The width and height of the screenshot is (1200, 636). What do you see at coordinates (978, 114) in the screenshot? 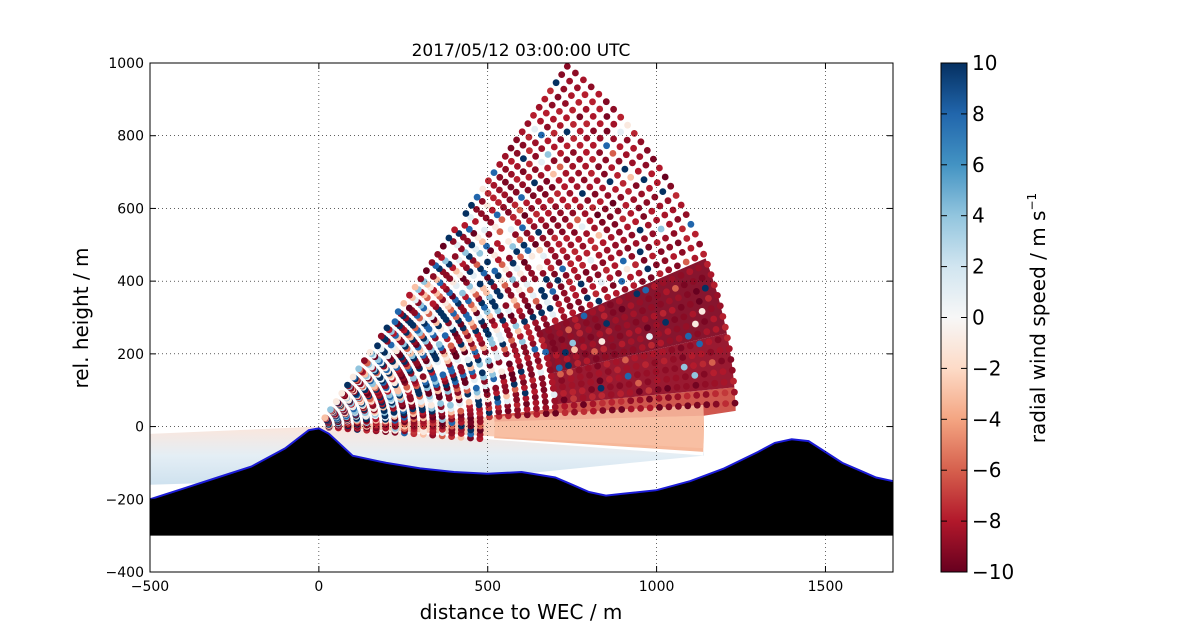
I see `colorbar-tick-label: 8` at bounding box center [978, 114].